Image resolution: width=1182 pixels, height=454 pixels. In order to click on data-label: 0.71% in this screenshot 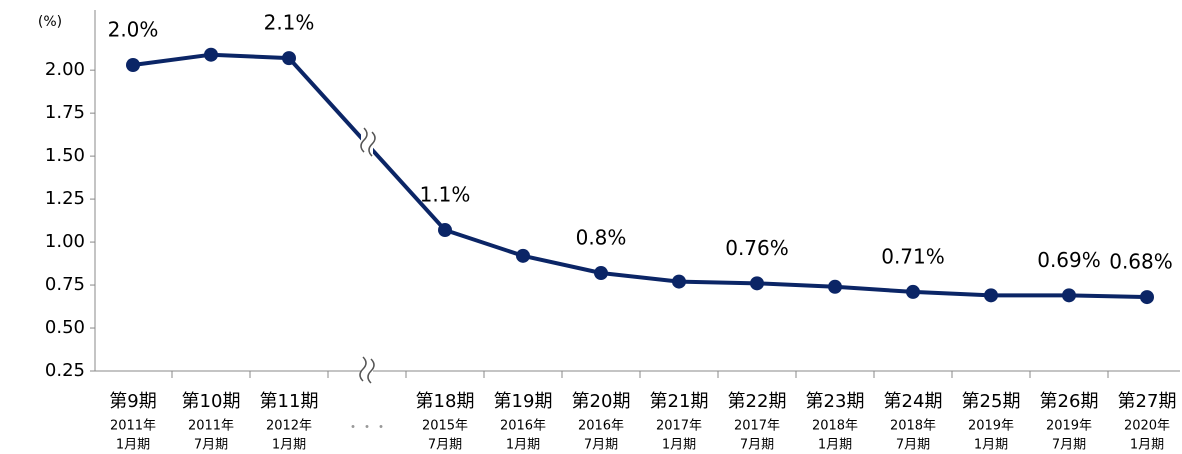, I will do `click(913, 256)`.